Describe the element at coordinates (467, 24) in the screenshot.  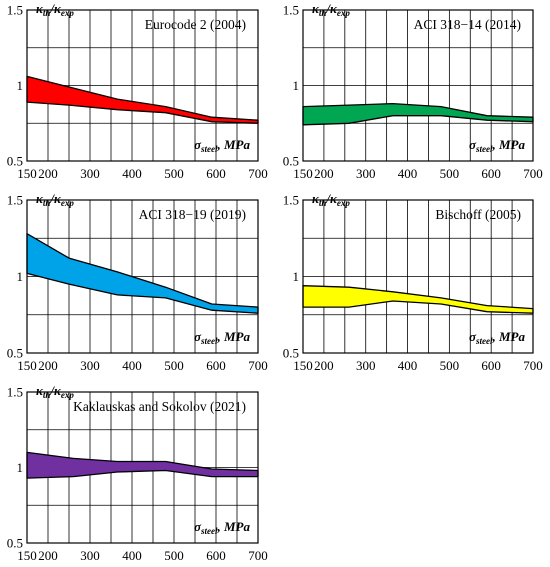
I see `panel-title: ACI 318−14 (2014)` at that location.